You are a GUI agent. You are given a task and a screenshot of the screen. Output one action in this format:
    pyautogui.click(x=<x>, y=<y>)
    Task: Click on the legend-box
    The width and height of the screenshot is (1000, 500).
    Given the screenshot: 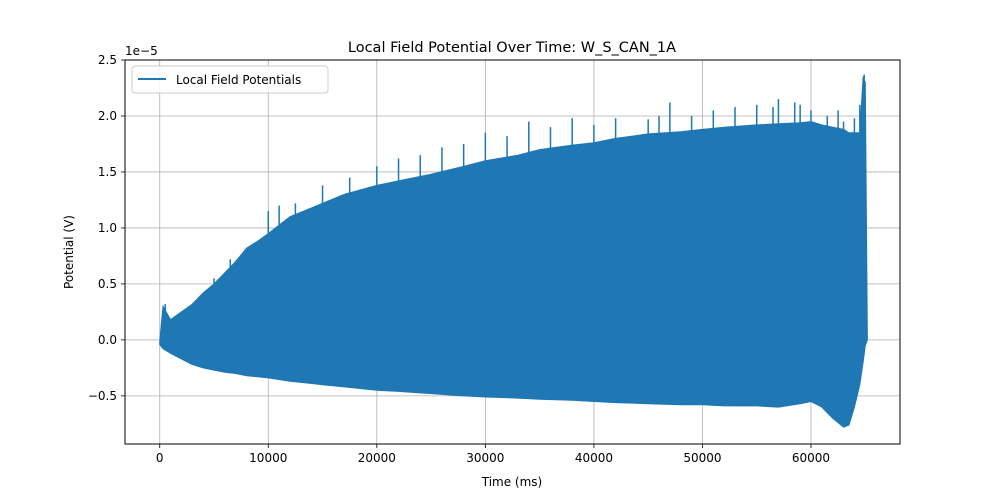 What is the action you would take?
    pyautogui.click(x=230, y=79)
    